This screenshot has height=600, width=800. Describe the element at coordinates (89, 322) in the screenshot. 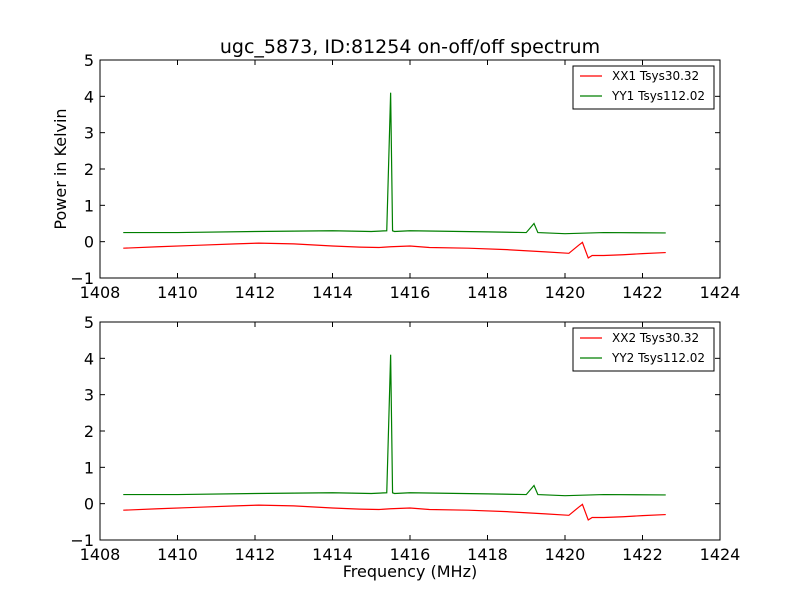

I see `bottom-y-tick-label: 5` at that location.